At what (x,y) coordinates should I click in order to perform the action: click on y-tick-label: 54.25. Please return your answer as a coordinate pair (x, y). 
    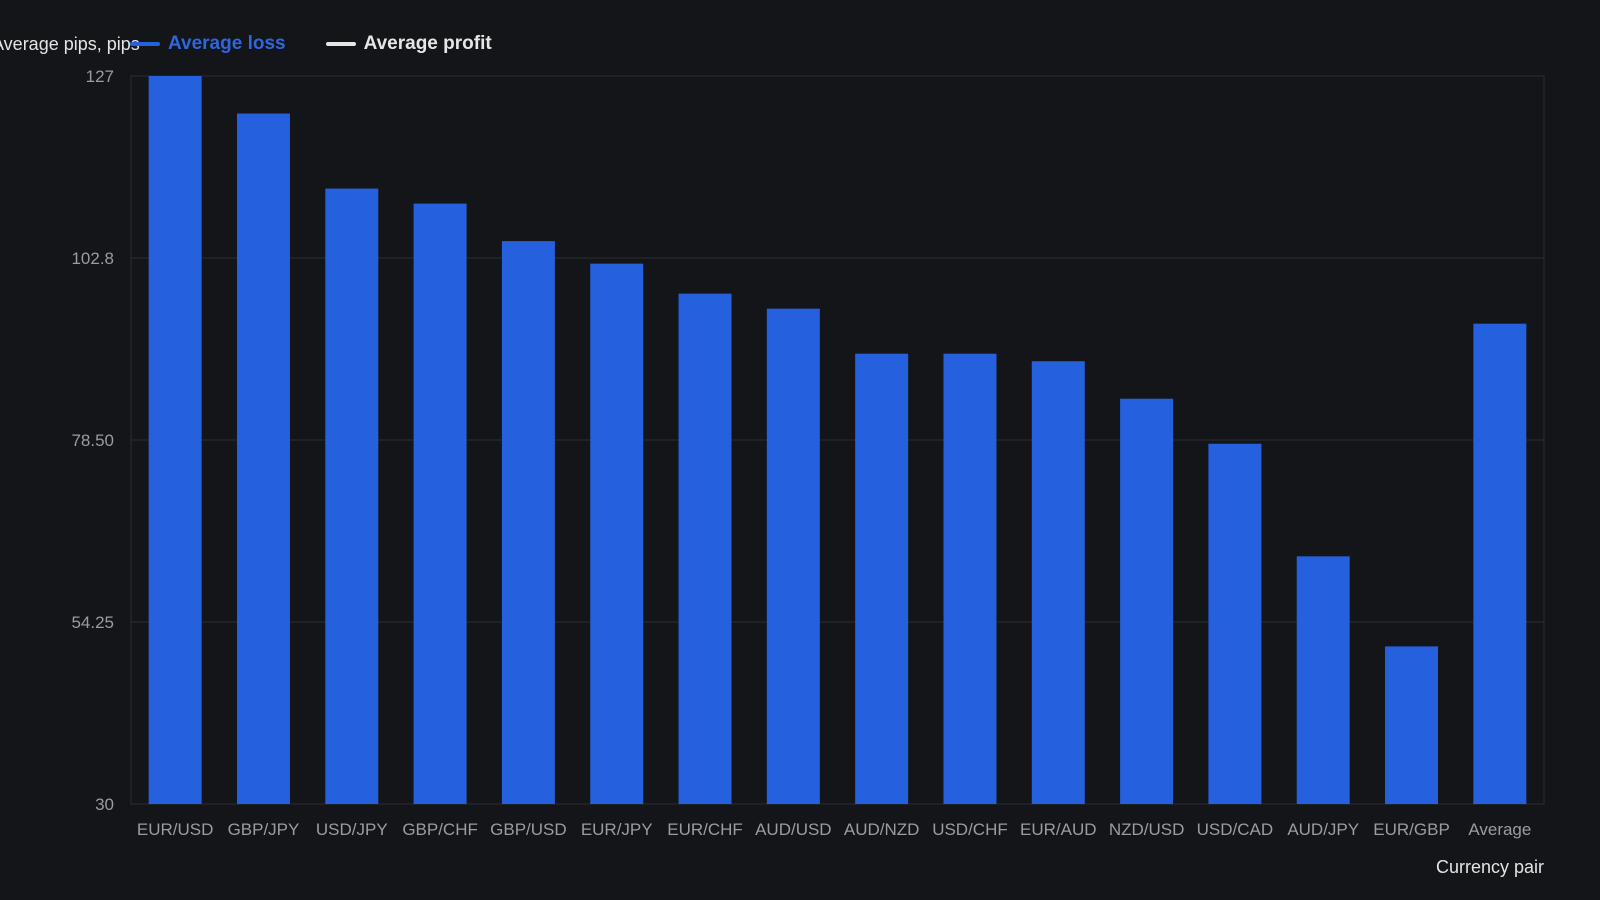
    Looking at the image, I should click on (92, 622).